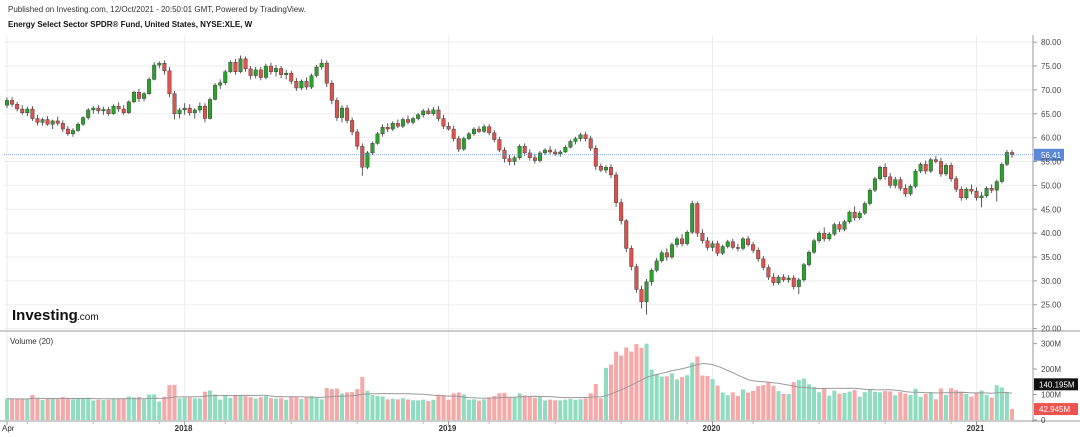 The height and width of the screenshot is (437, 1080). I want to click on time-axis: Apr 2018 2019 2020 2021, so click(493, 427).